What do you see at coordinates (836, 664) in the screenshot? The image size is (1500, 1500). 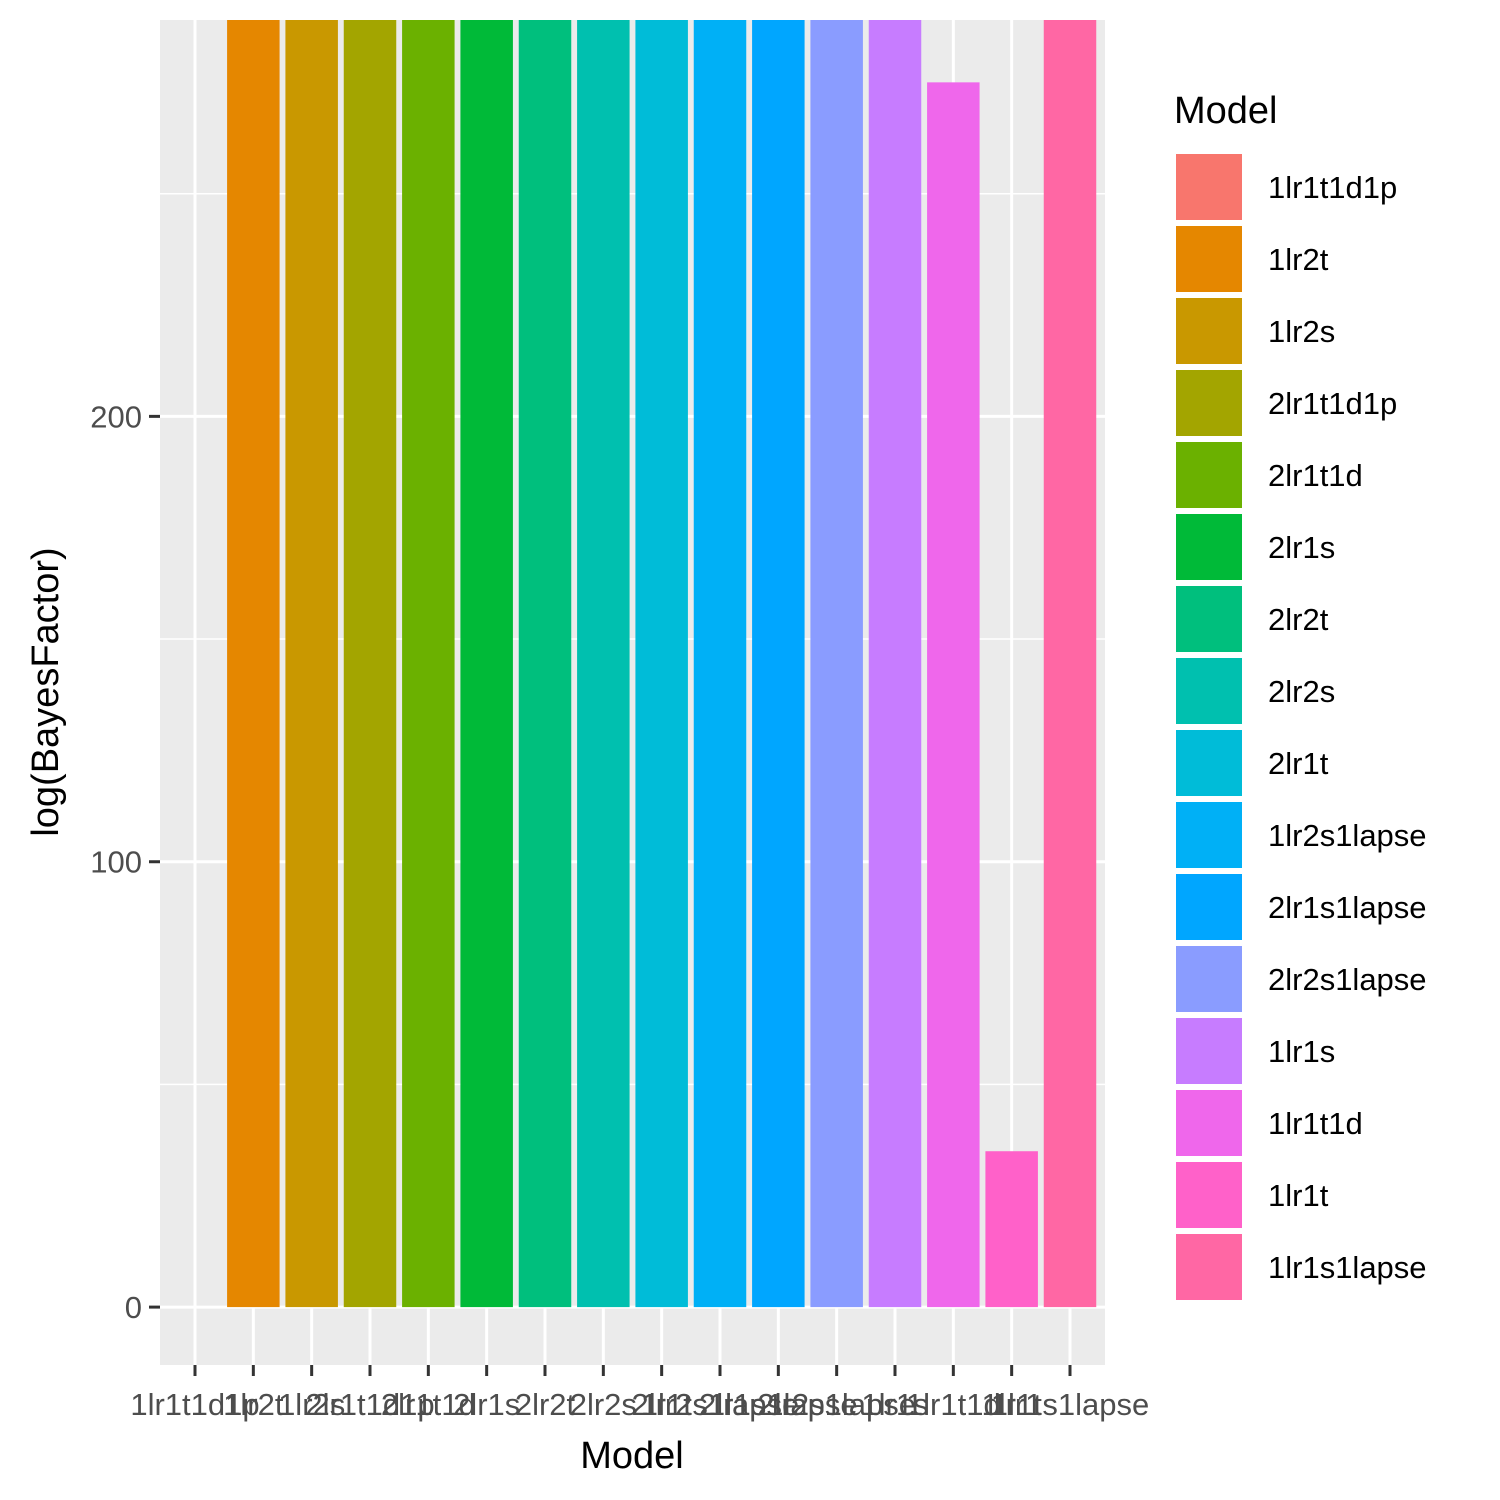 I see `bar-2lr2s1lapse` at bounding box center [836, 664].